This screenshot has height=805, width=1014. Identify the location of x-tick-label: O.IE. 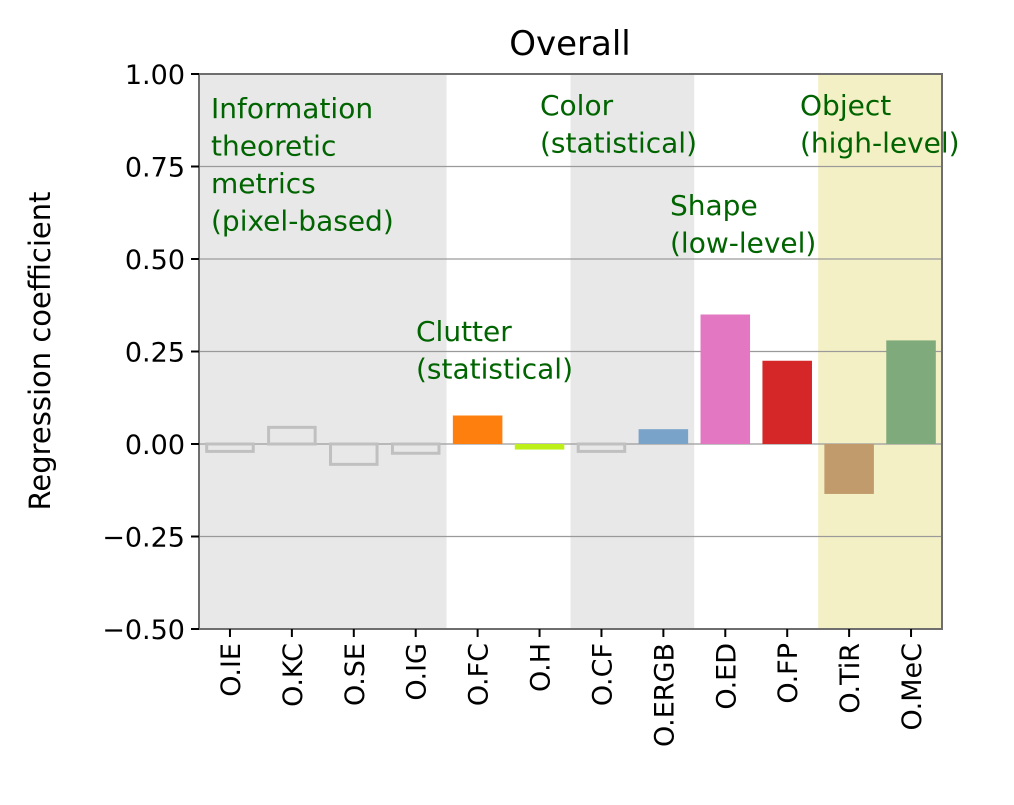
(231, 670).